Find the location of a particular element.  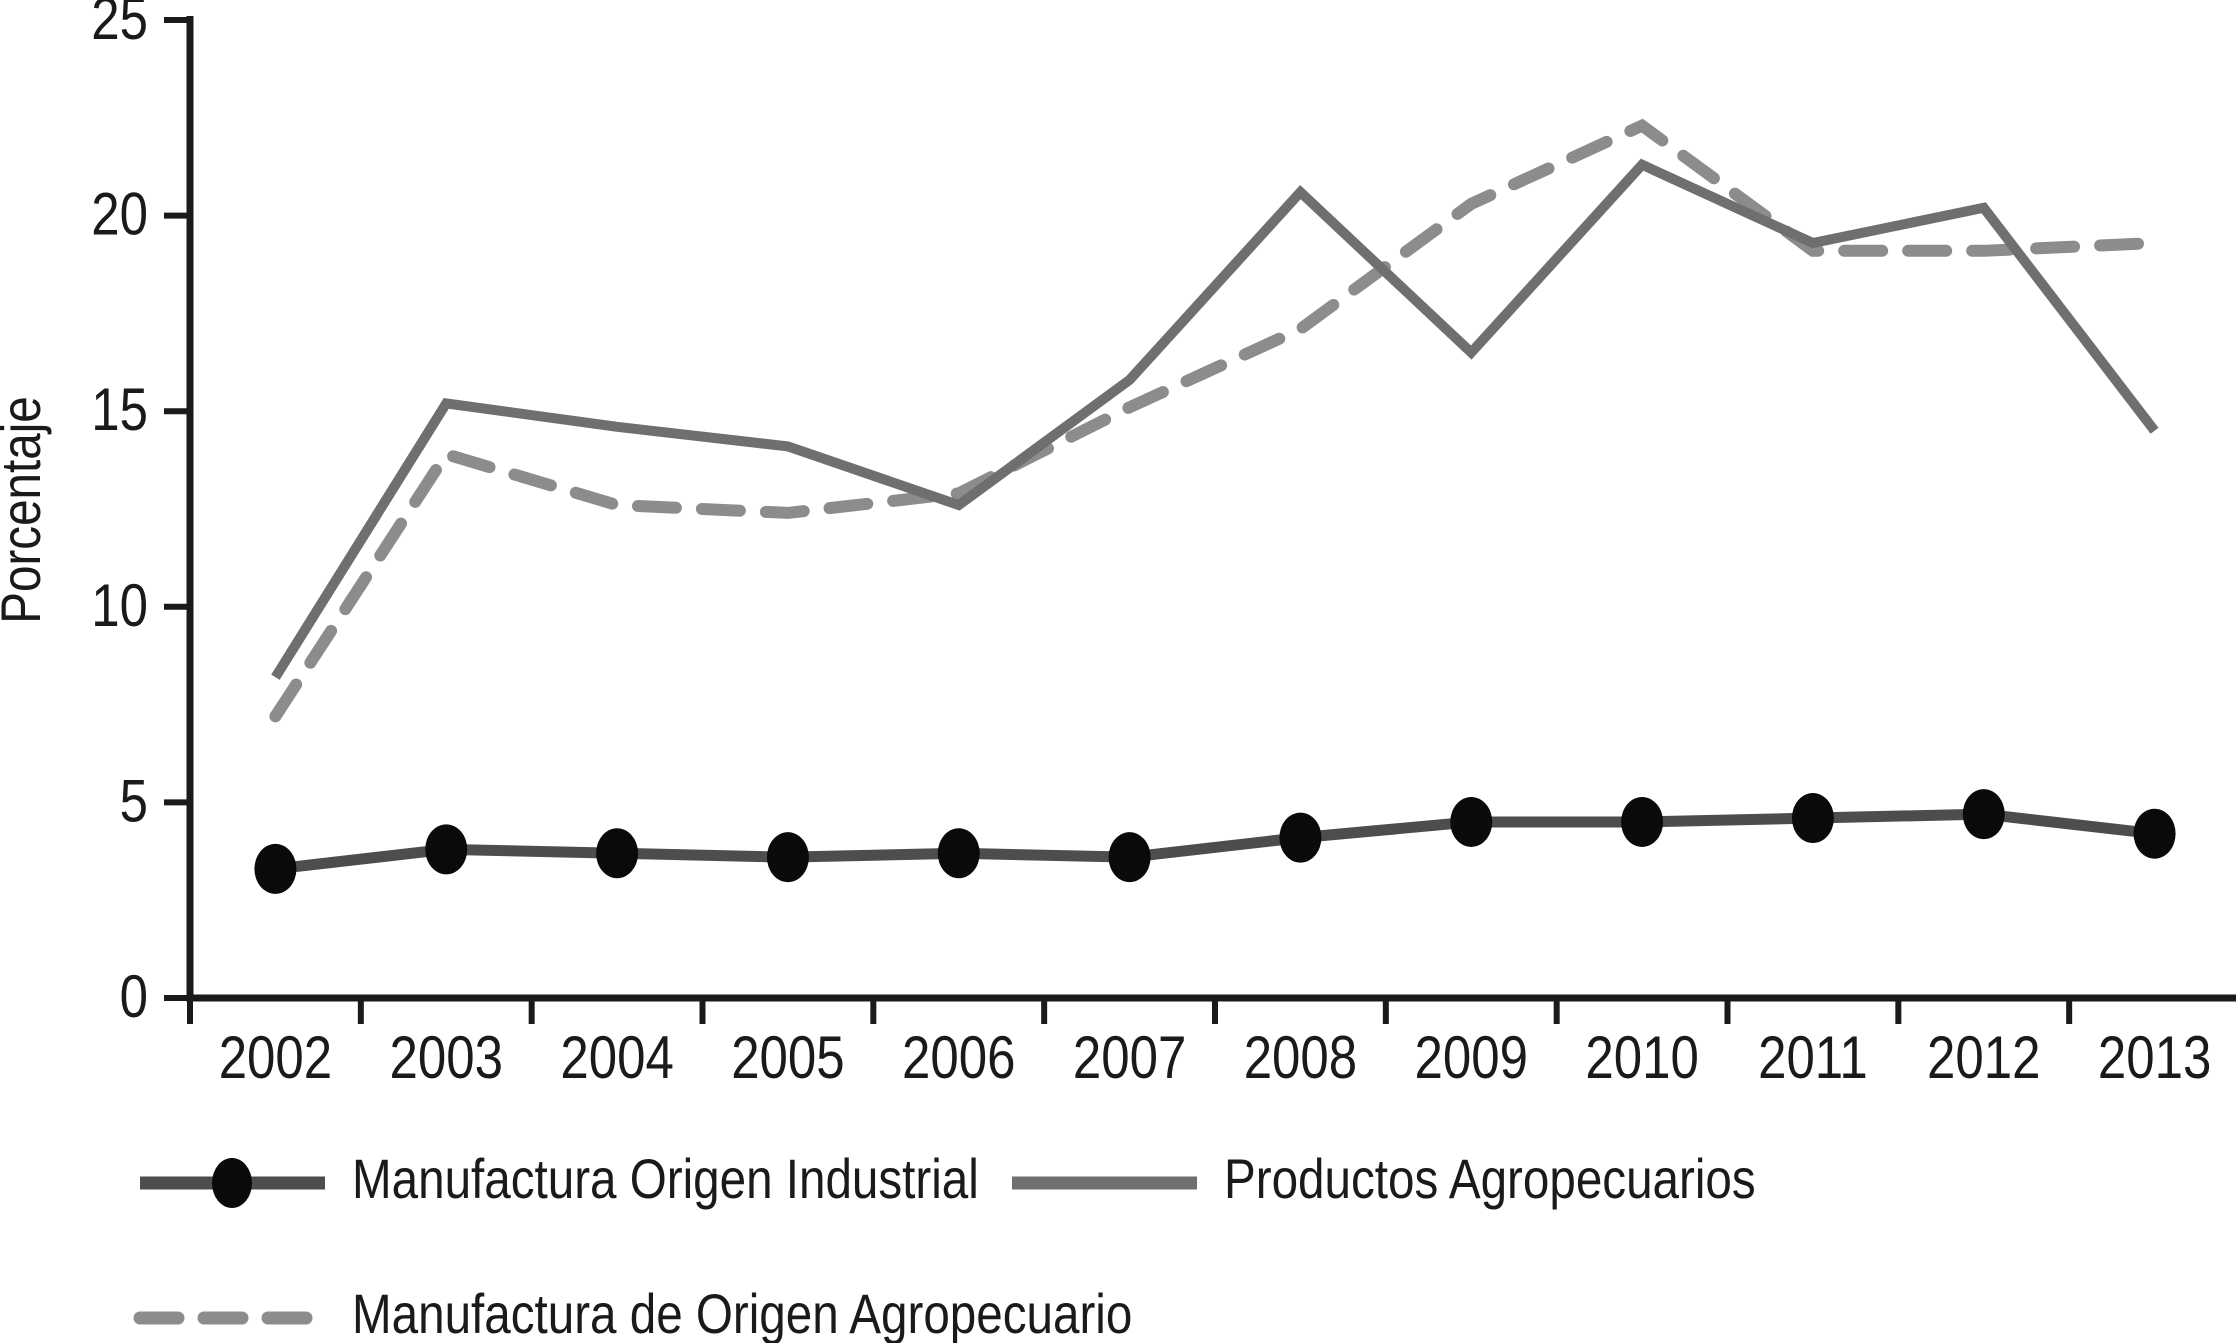

y-tick-label-group: 25 is located at coordinates (119, 26).